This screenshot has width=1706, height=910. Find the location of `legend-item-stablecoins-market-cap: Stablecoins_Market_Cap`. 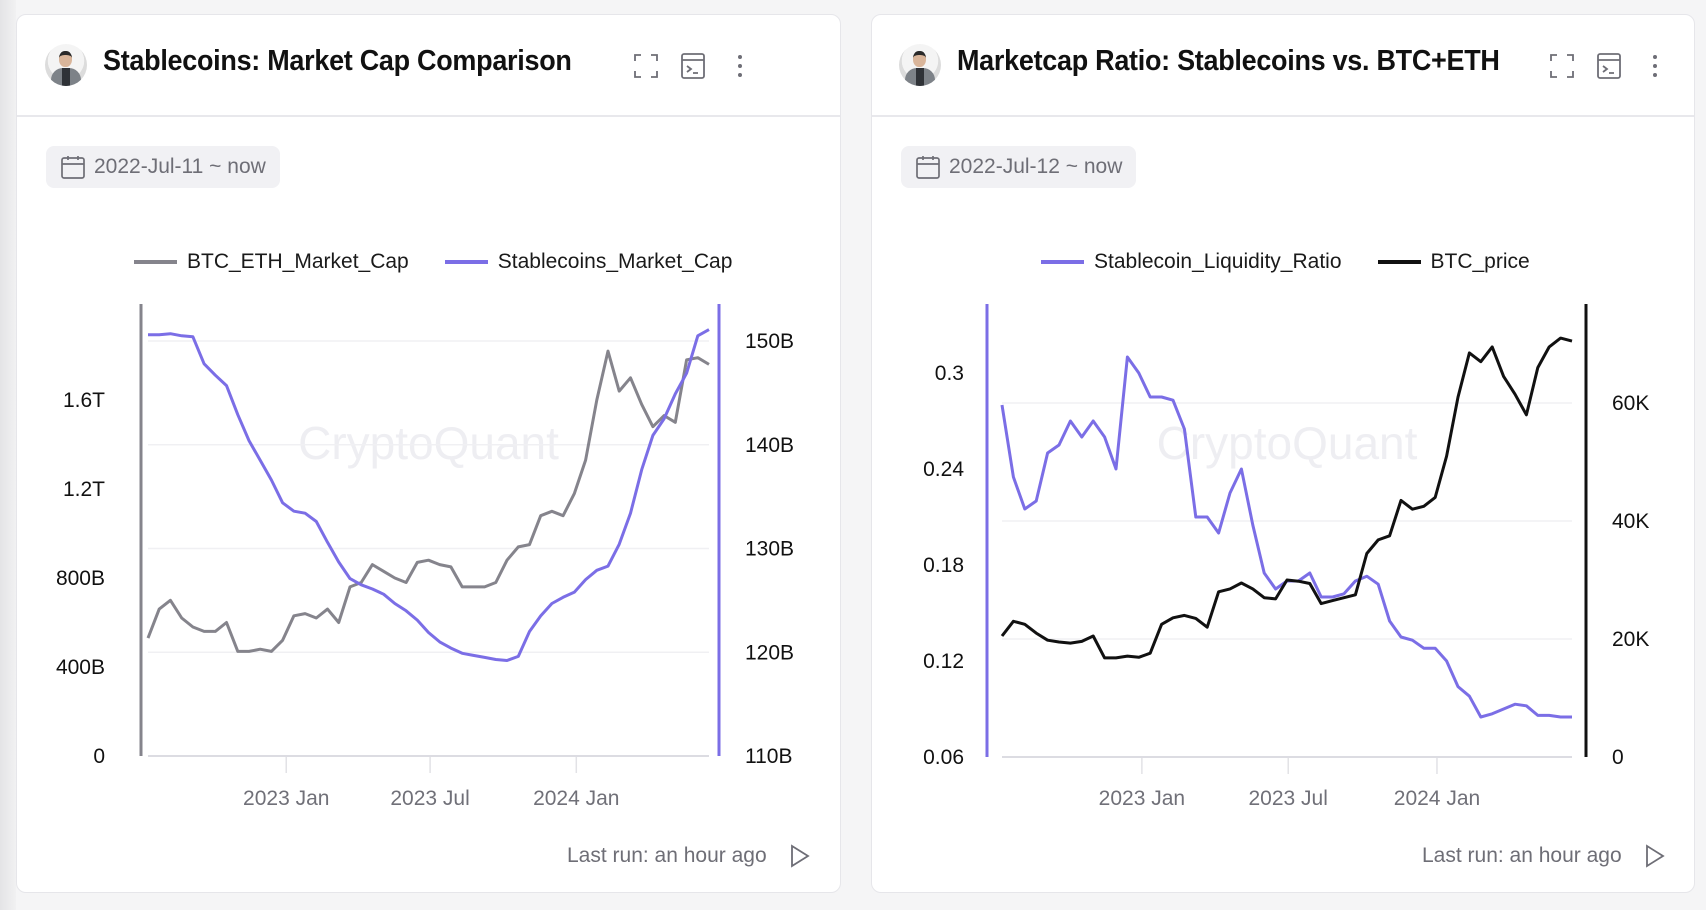

legend-item-stablecoins-market-cap: Stablecoins_Market_Cap is located at coordinates (588, 262).